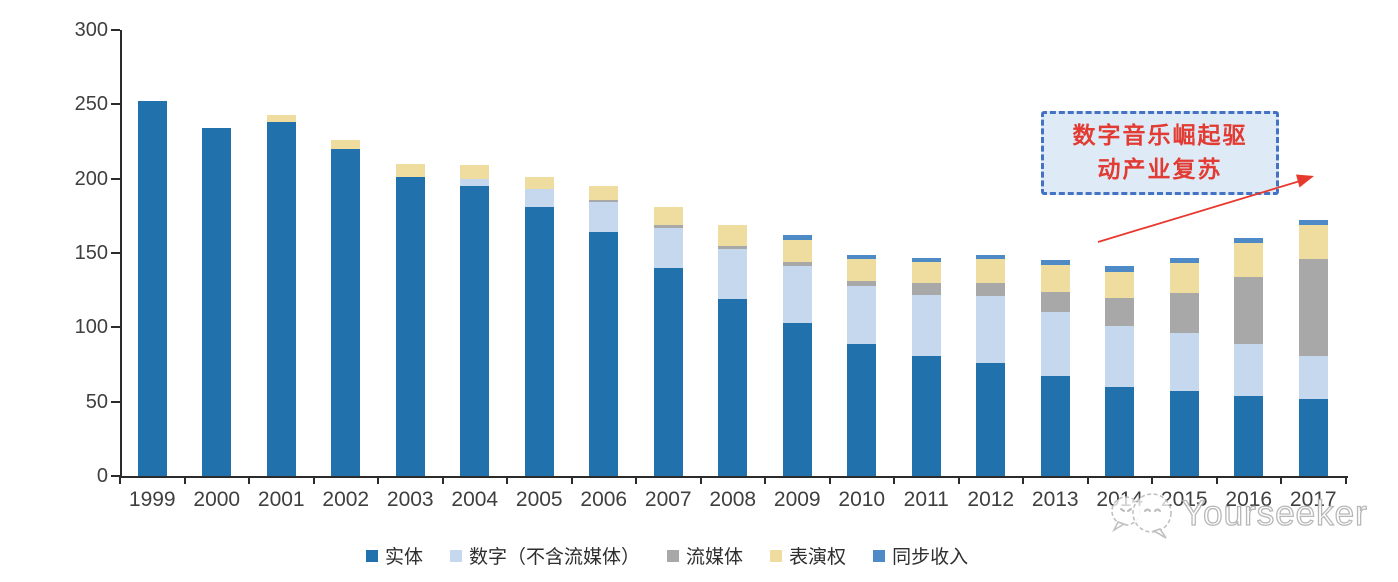  I want to click on legend-swatch-streaming-icon, so click(673, 555).